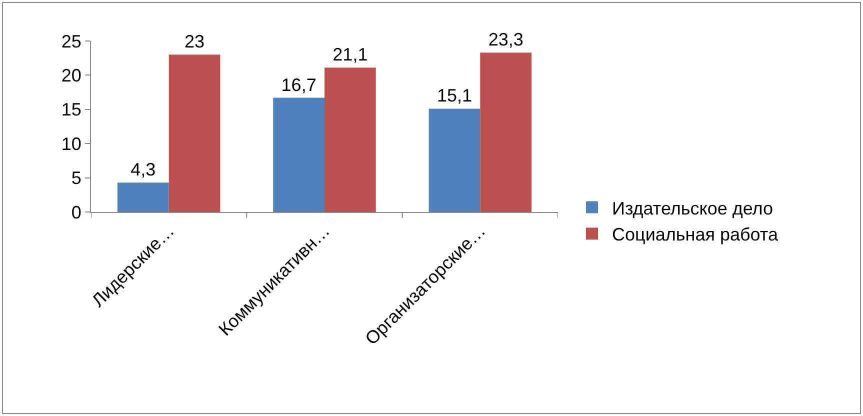 The height and width of the screenshot is (416, 863). I want to click on data-label: 15,1, so click(454, 96).